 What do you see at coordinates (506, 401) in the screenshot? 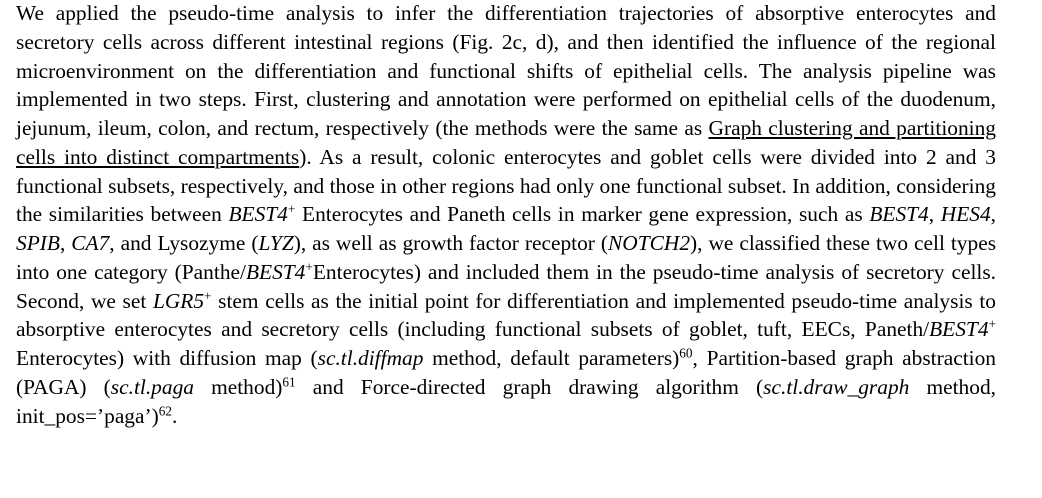
I see `text-run: method, init_pos=’paga’)` at bounding box center [506, 401].